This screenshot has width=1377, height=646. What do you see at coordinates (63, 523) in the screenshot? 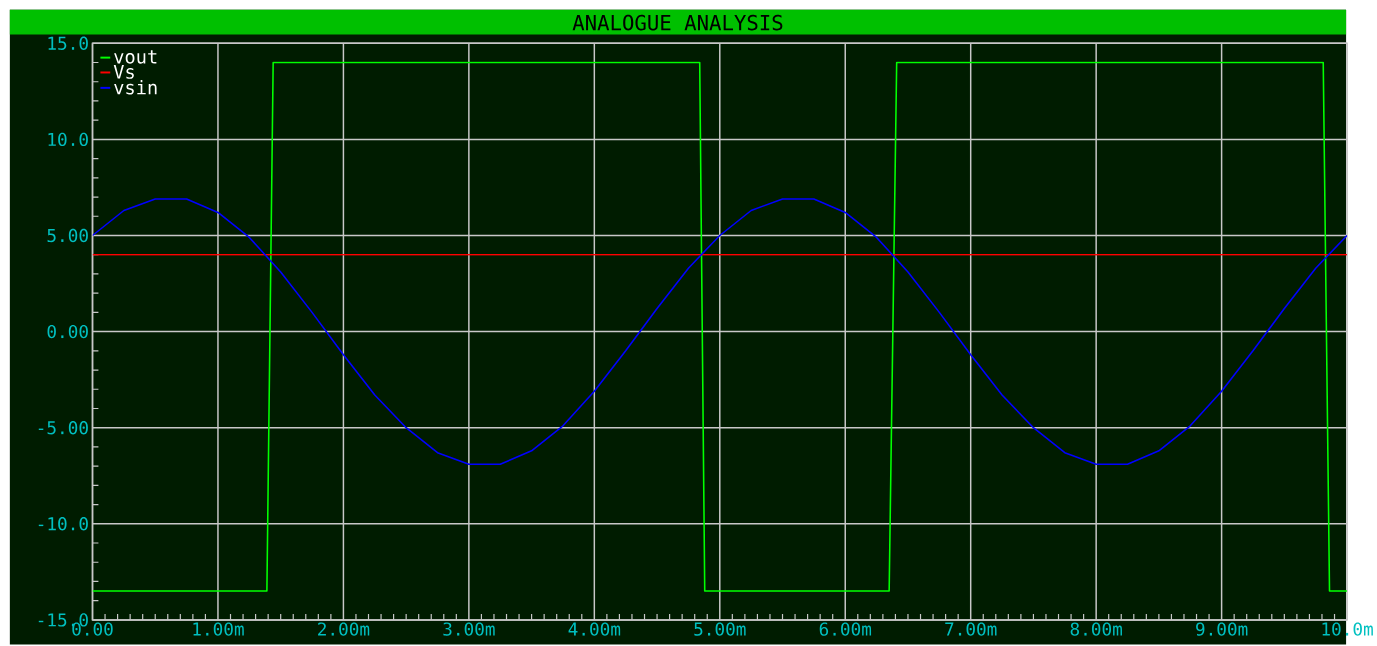
I see `y-tick-label: -10.0` at bounding box center [63, 523].